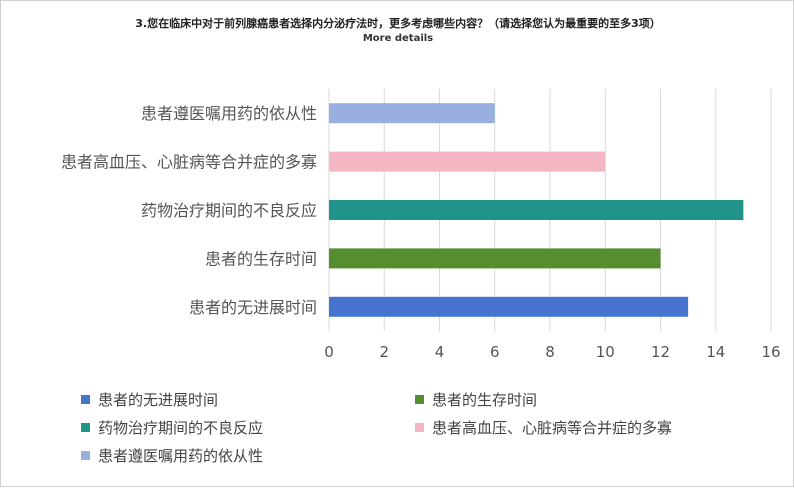 The image size is (794, 488). What do you see at coordinates (158, 400) in the screenshot?
I see `legend-label: 患者的无进展时间` at bounding box center [158, 400].